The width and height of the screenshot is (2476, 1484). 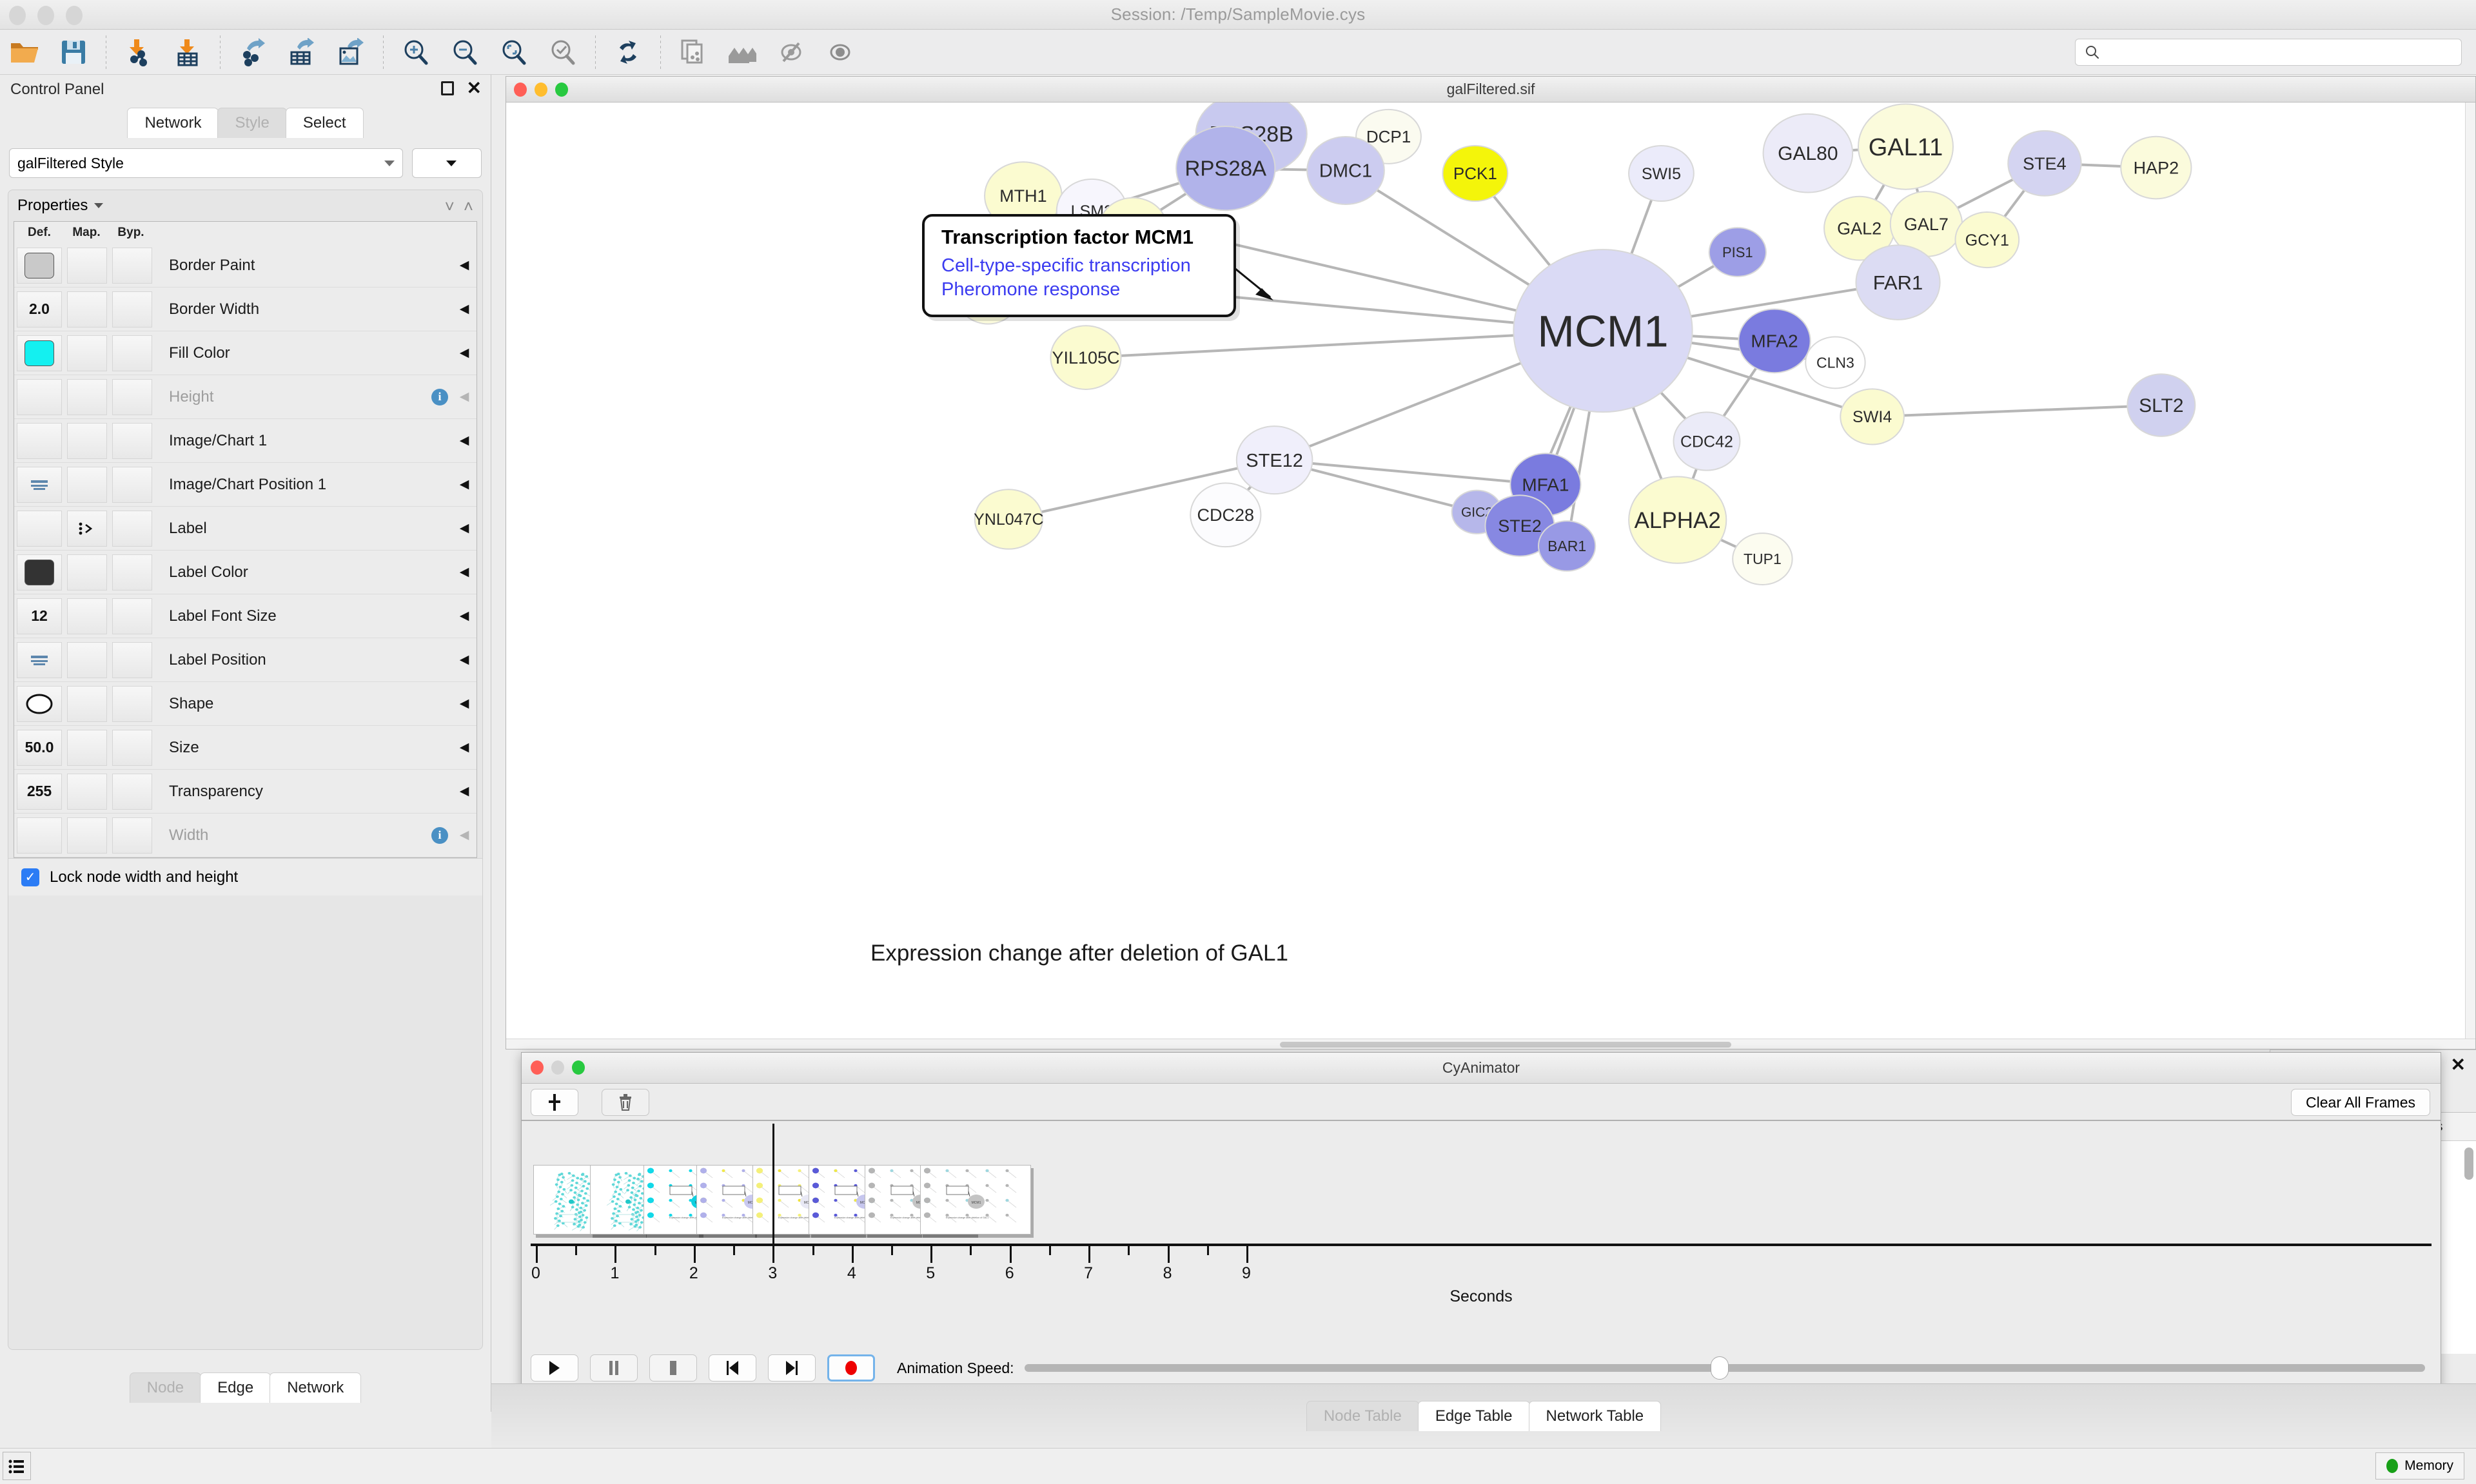 I want to click on network-node: STE12, so click(x=1274, y=460).